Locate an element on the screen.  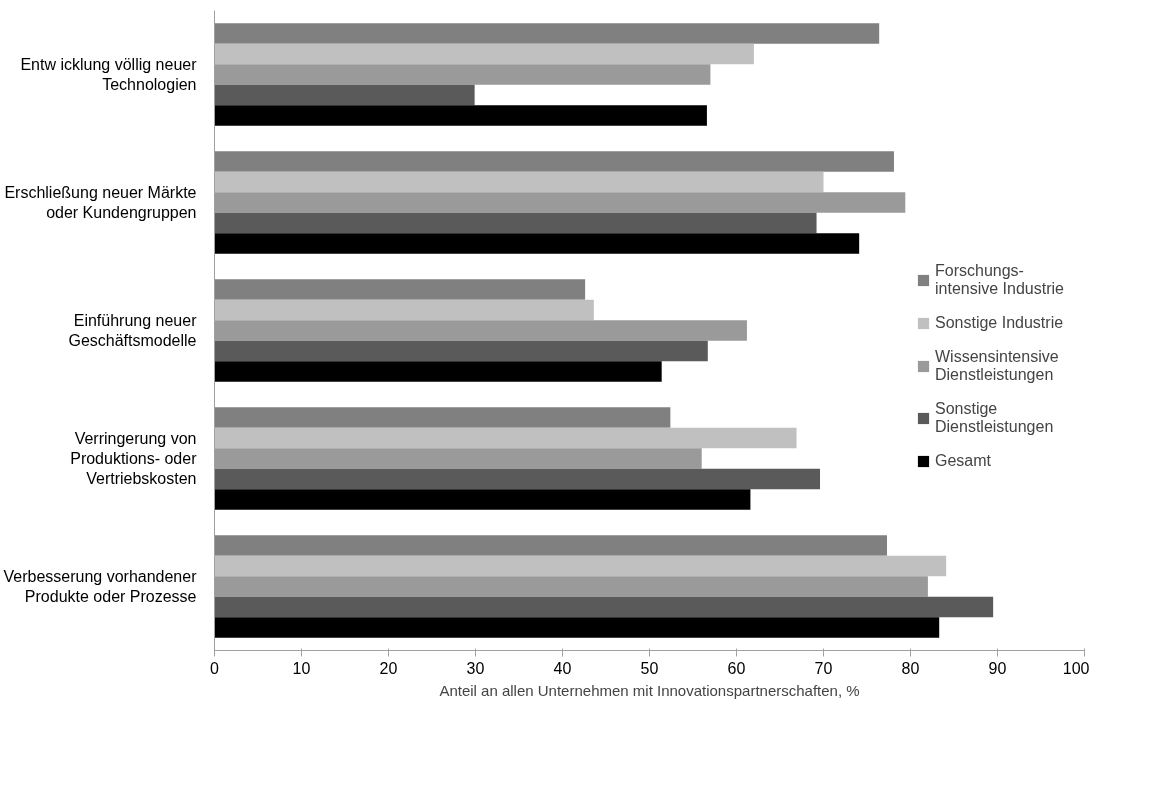
y-tick-label: Verbesserung vorhandener Produkte oder Prozesse is located at coordinates (100, 586).